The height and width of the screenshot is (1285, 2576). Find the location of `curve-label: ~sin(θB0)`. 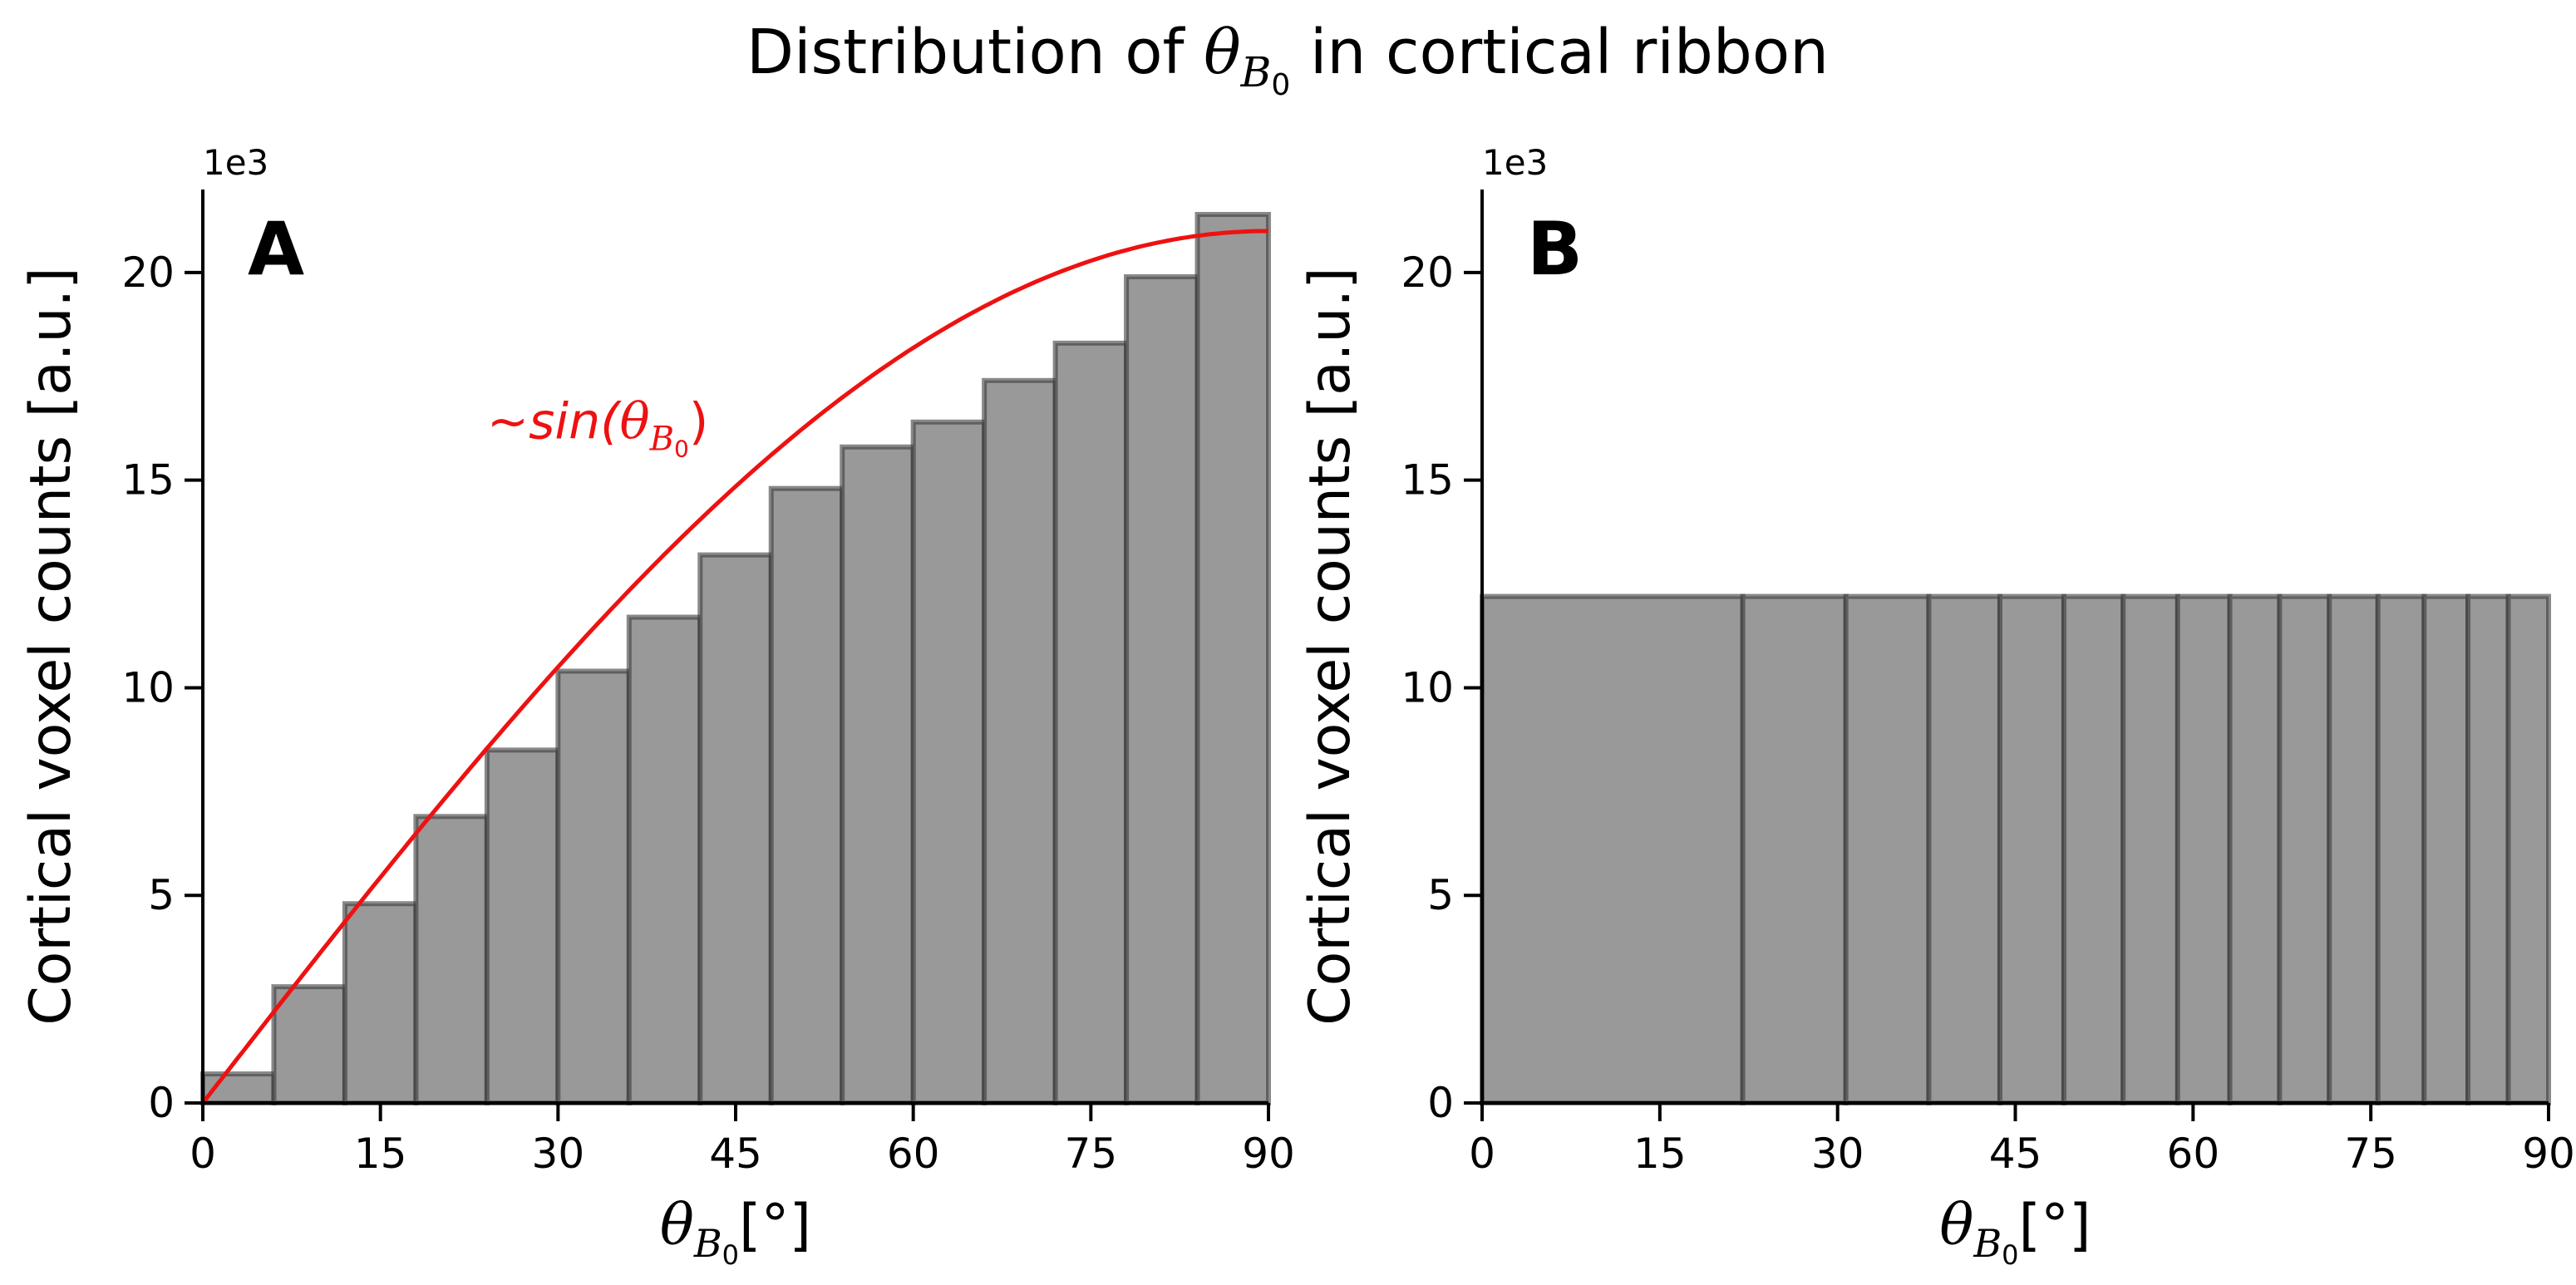

curve-label: ~sin(θB0) is located at coordinates (597, 428).